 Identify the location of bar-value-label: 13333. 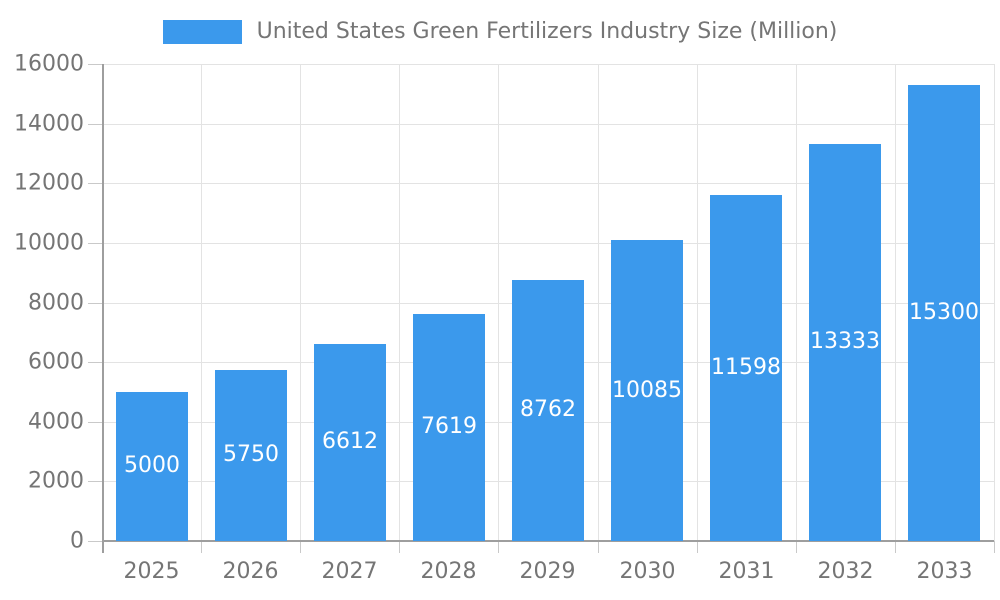
(845, 342).